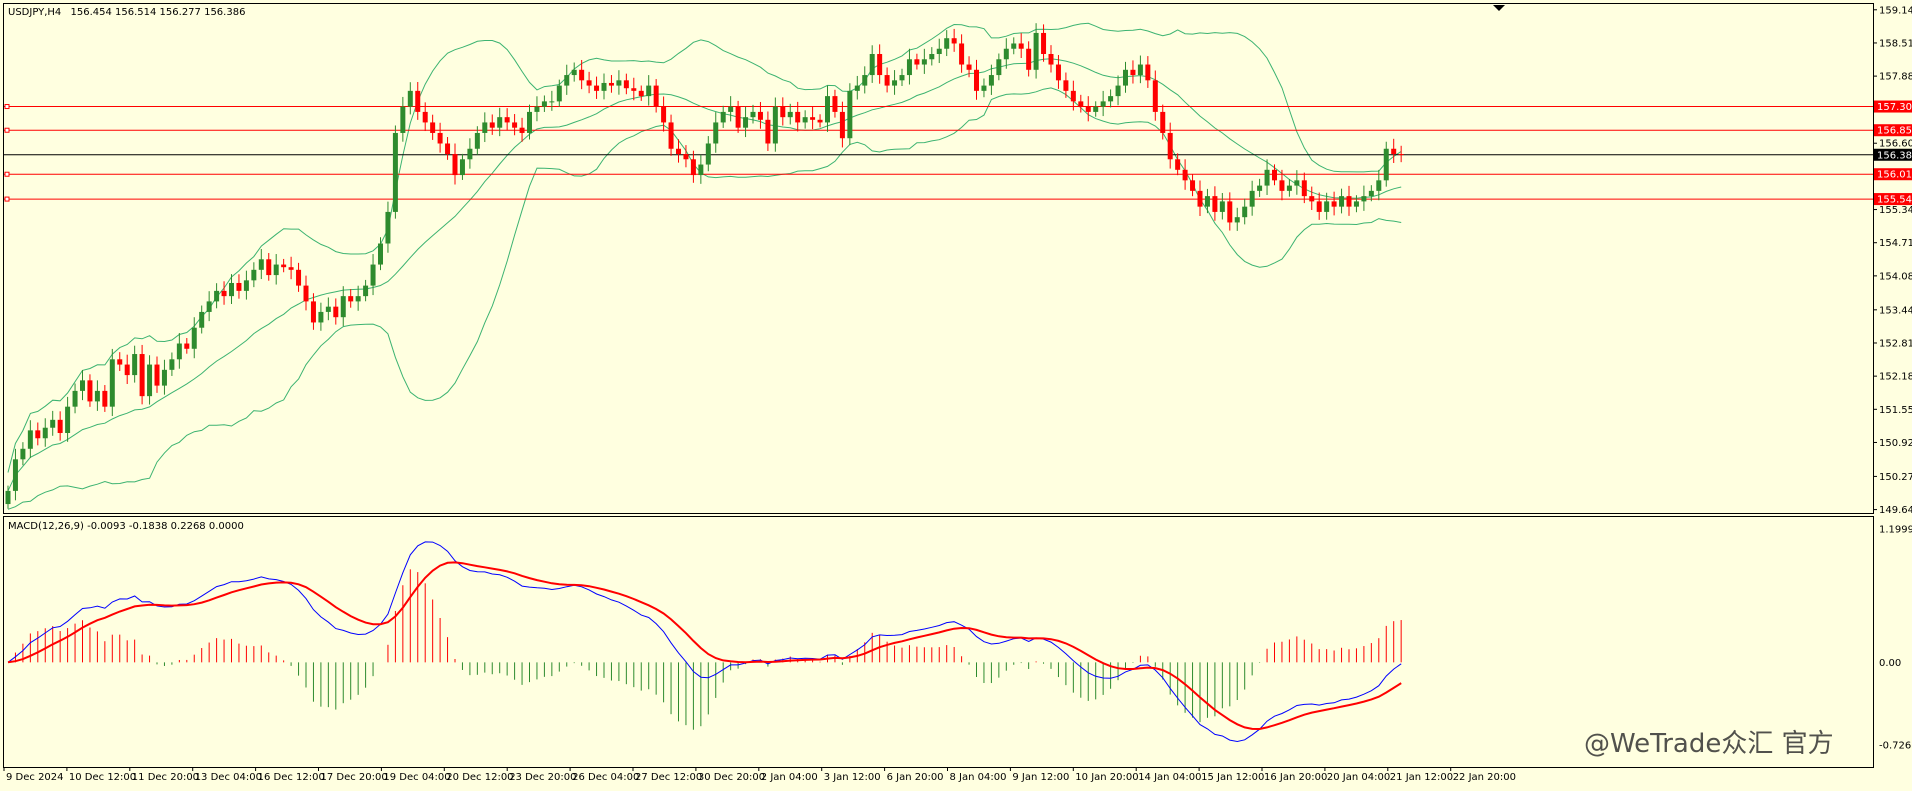  I want to click on ohlc-values: 156.454 156.514 156.277 156.386, so click(157, 12).